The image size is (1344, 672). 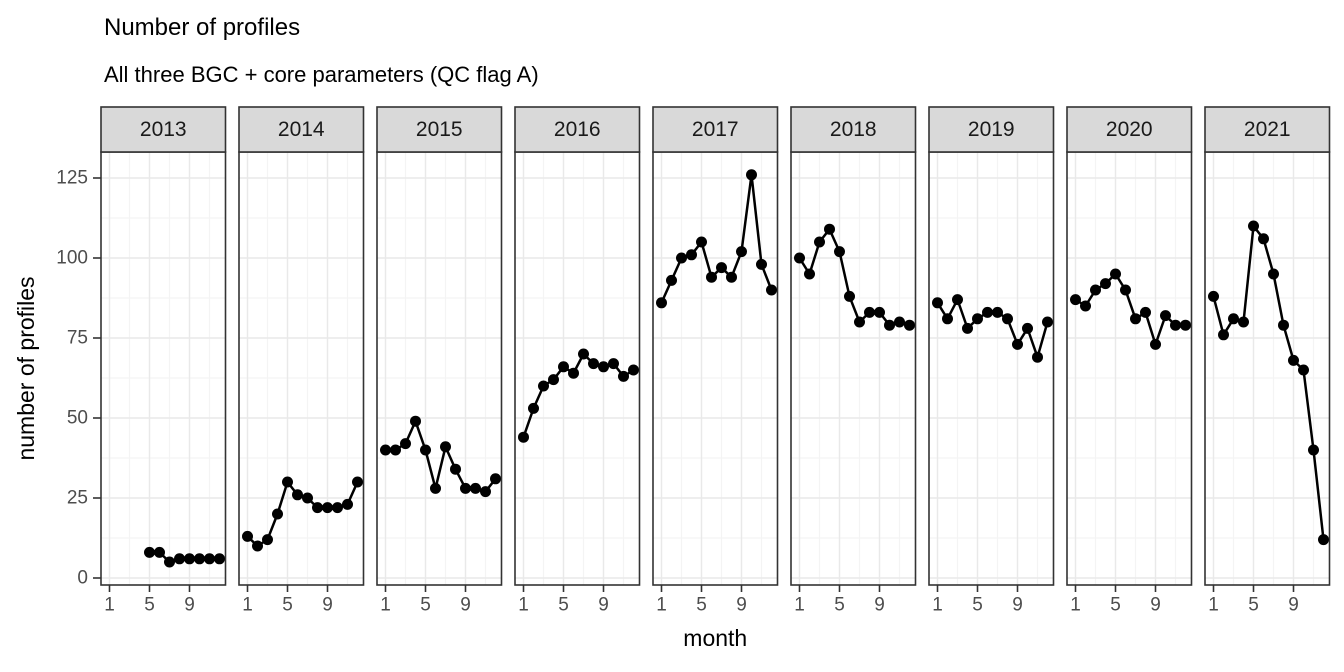 What do you see at coordinates (72, 178) in the screenshot?
I see `y-tick-label: 125` at bounding box center [72, 178].